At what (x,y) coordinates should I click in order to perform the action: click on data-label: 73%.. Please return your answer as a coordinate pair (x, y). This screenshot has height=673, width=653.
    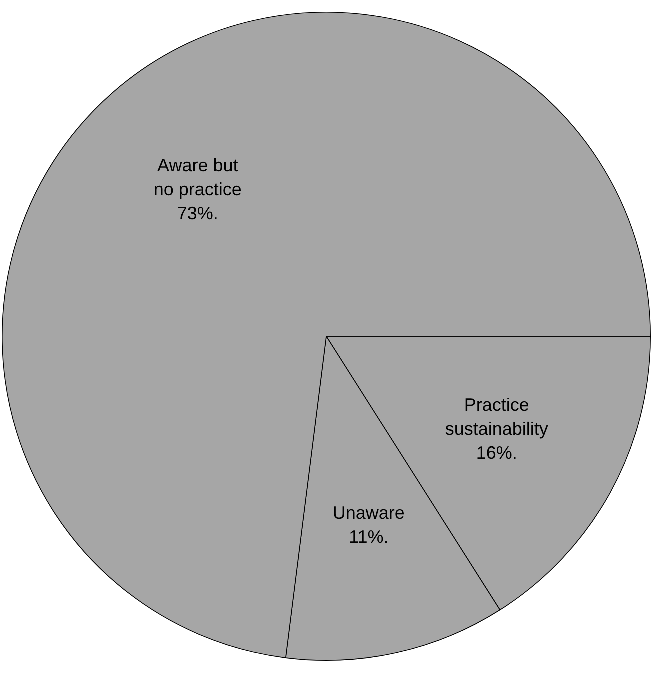
    Looking at the image, I should click on (197, 214).